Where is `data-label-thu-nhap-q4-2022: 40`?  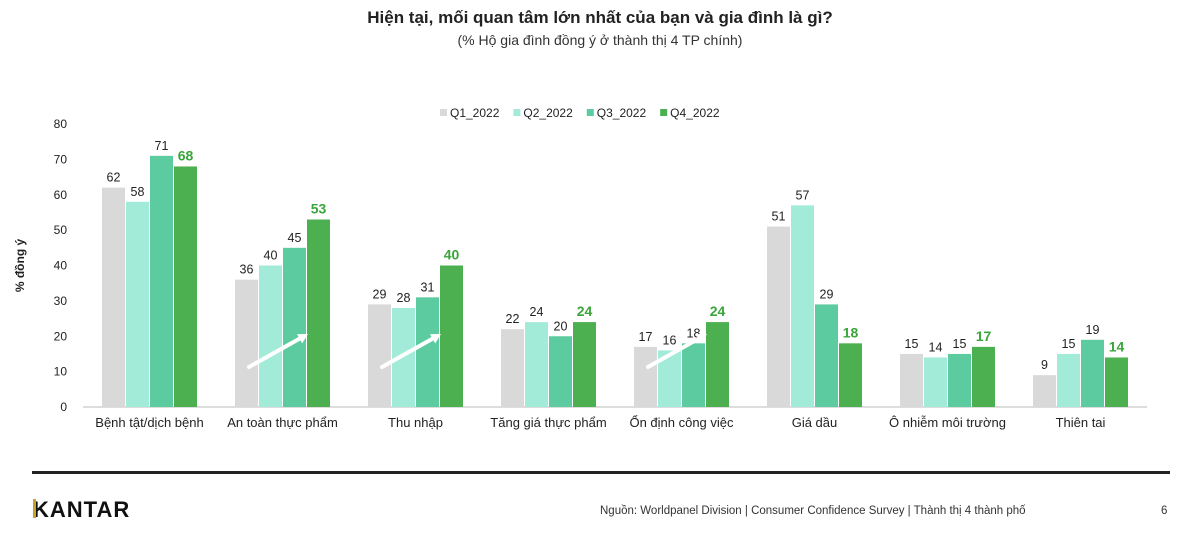
data-label-thu-nhap-q4-2022: 40 is located at coordinates (452, 255).